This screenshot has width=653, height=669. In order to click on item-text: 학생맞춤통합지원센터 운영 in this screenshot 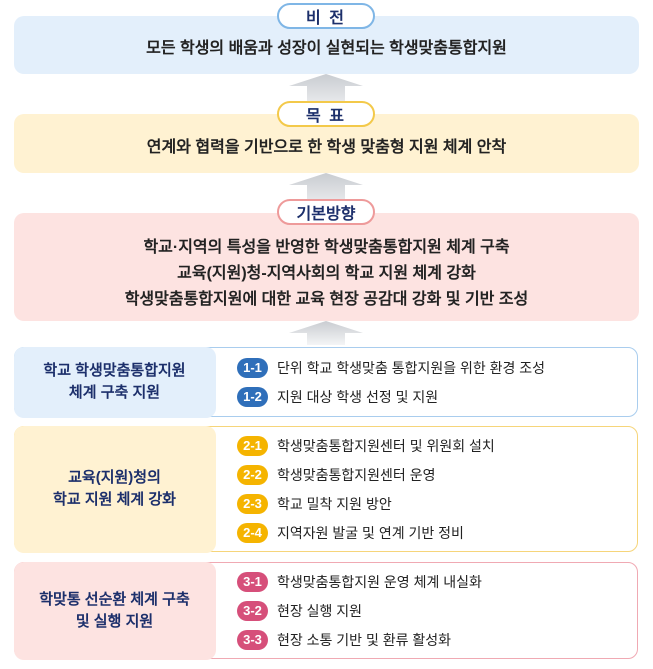, I will do `click(356, 474)`.